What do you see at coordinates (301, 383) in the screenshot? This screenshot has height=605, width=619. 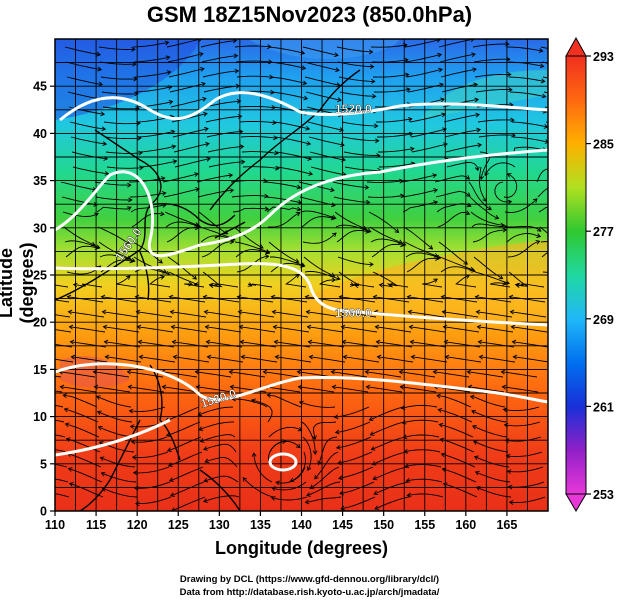 I see `contour-1520-south` at bounding box center [301, 383].